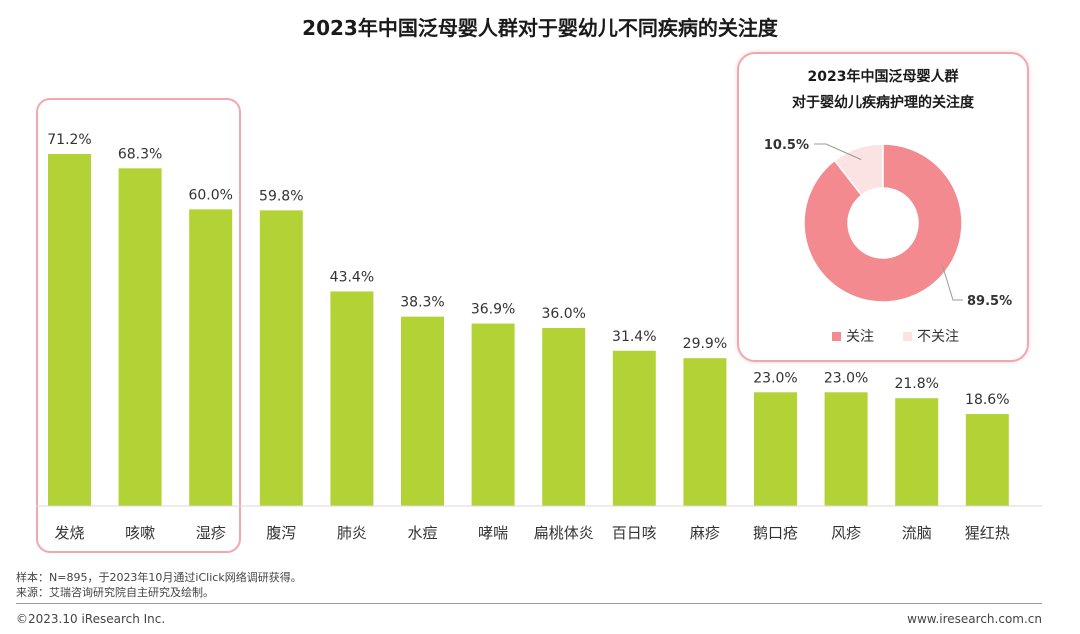 The image size is (1080, 634). What do you see at coordinates (705, 432) in the screenshot?
I see `bar-麻疹` at bounding box center [705, 432].